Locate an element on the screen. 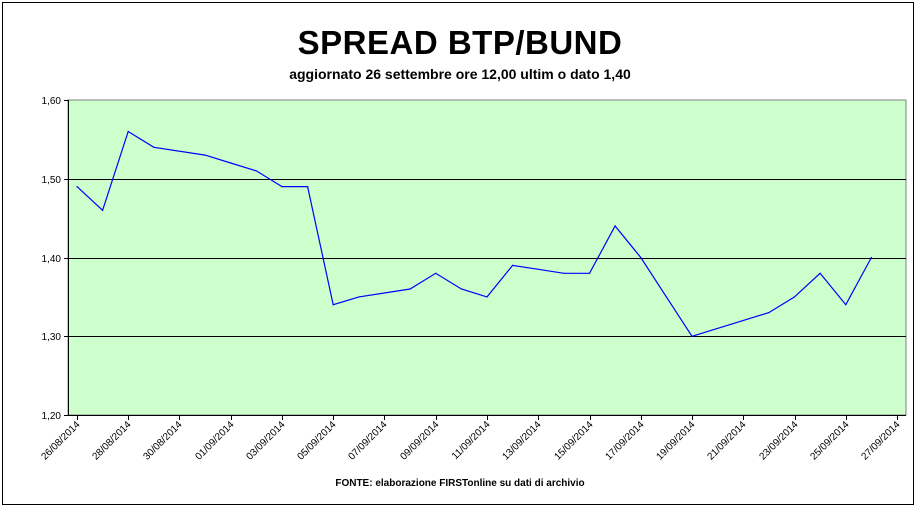 The height and width of the screenshot is (510, 920). x-tick-label: 01/09/2014 is located at coordinates (214, 440).